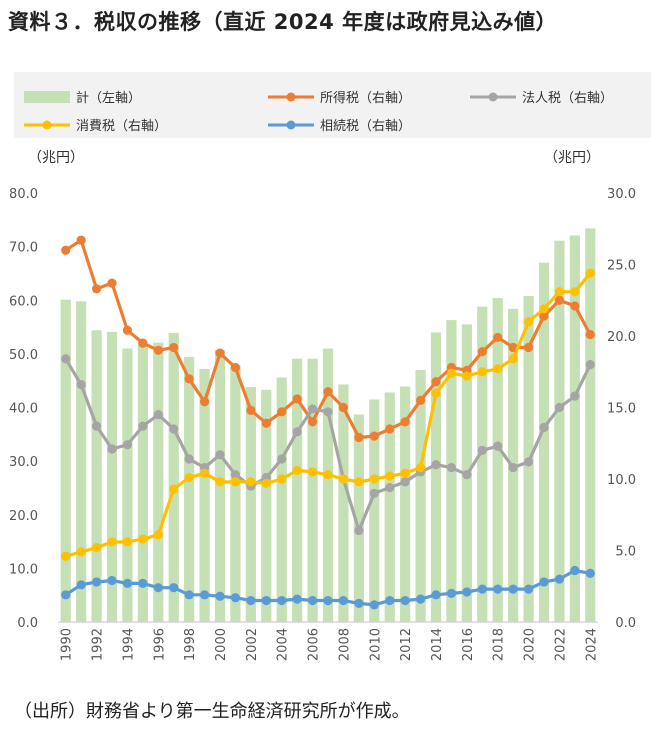  I want to click on point-3-2008, so click(343, 600).